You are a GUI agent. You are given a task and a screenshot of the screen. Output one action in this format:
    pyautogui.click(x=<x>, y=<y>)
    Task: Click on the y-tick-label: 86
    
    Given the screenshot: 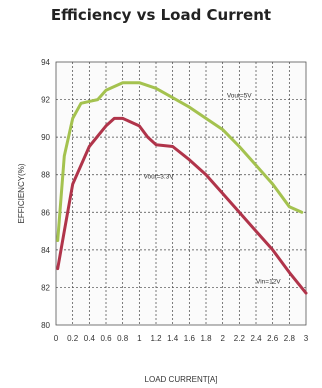 What is the action you would take?
    pyautogui.click(x=45, y=212)
    